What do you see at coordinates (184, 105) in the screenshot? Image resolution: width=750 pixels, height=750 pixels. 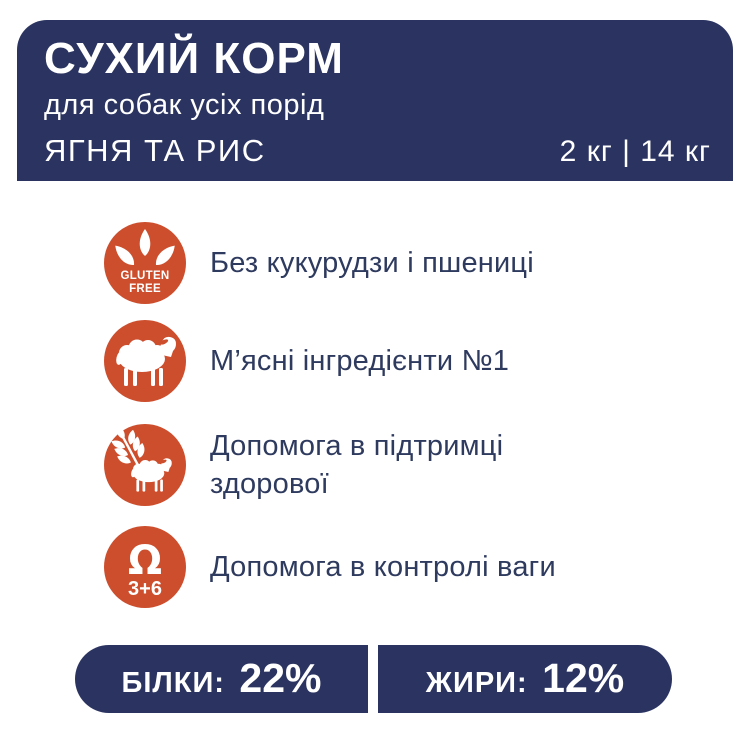 I see `product-subtitle: для собак усіх порід` at bounding box center [184, 105].